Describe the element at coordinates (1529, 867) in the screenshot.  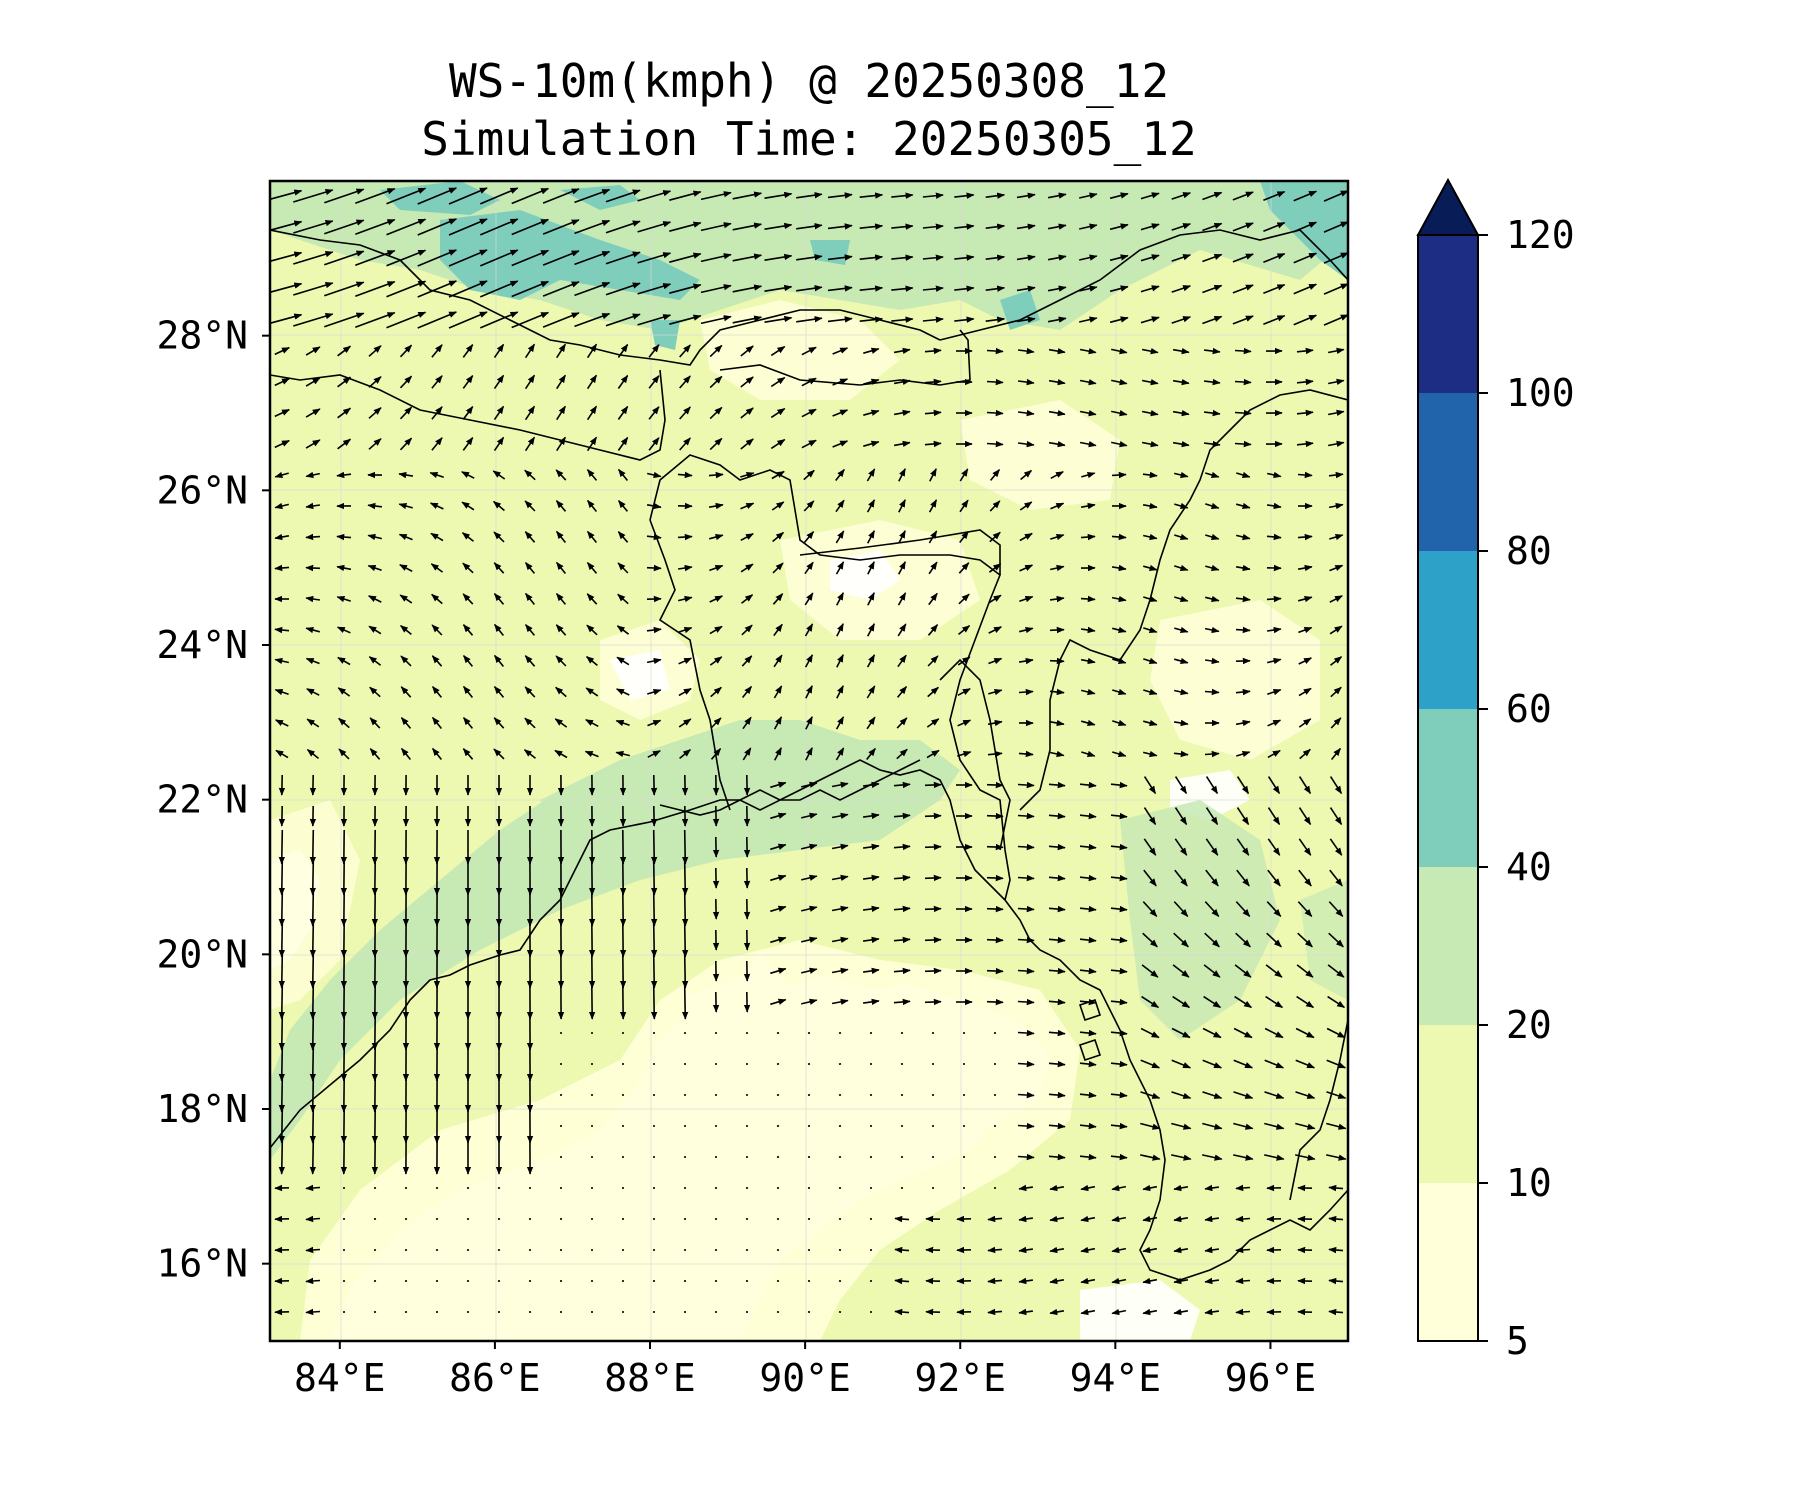
I see `colorbar-tick-label: 40` at that location.